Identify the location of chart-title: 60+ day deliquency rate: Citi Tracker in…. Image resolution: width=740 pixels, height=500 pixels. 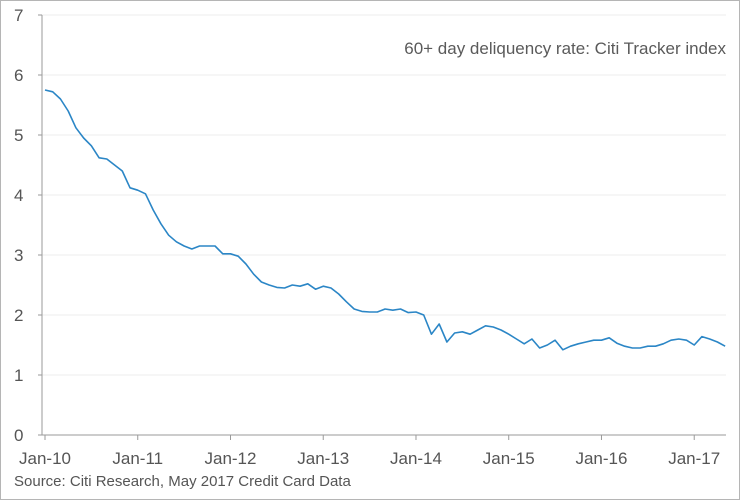
(565, 48).